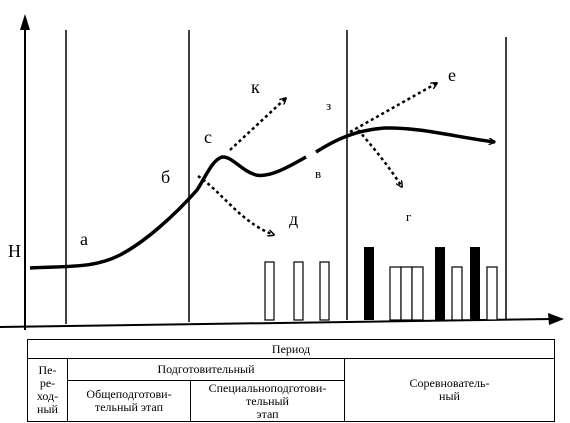  Describe the element at coordinates (452, 75) in the screenshot. I see `label-e: е` at that location.